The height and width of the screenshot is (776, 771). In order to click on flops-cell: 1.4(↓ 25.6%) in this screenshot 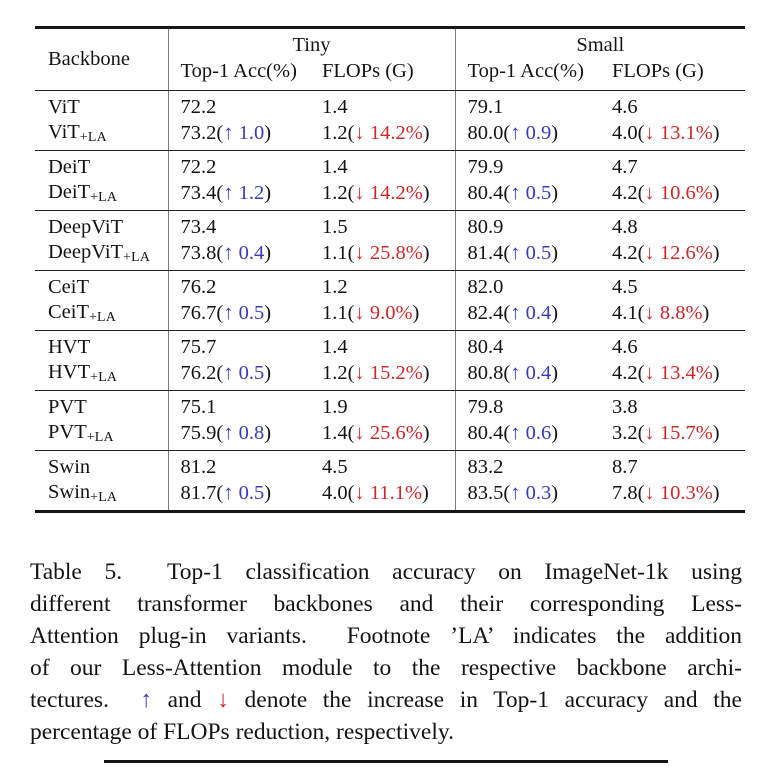, I will do `click(388, 435)`.